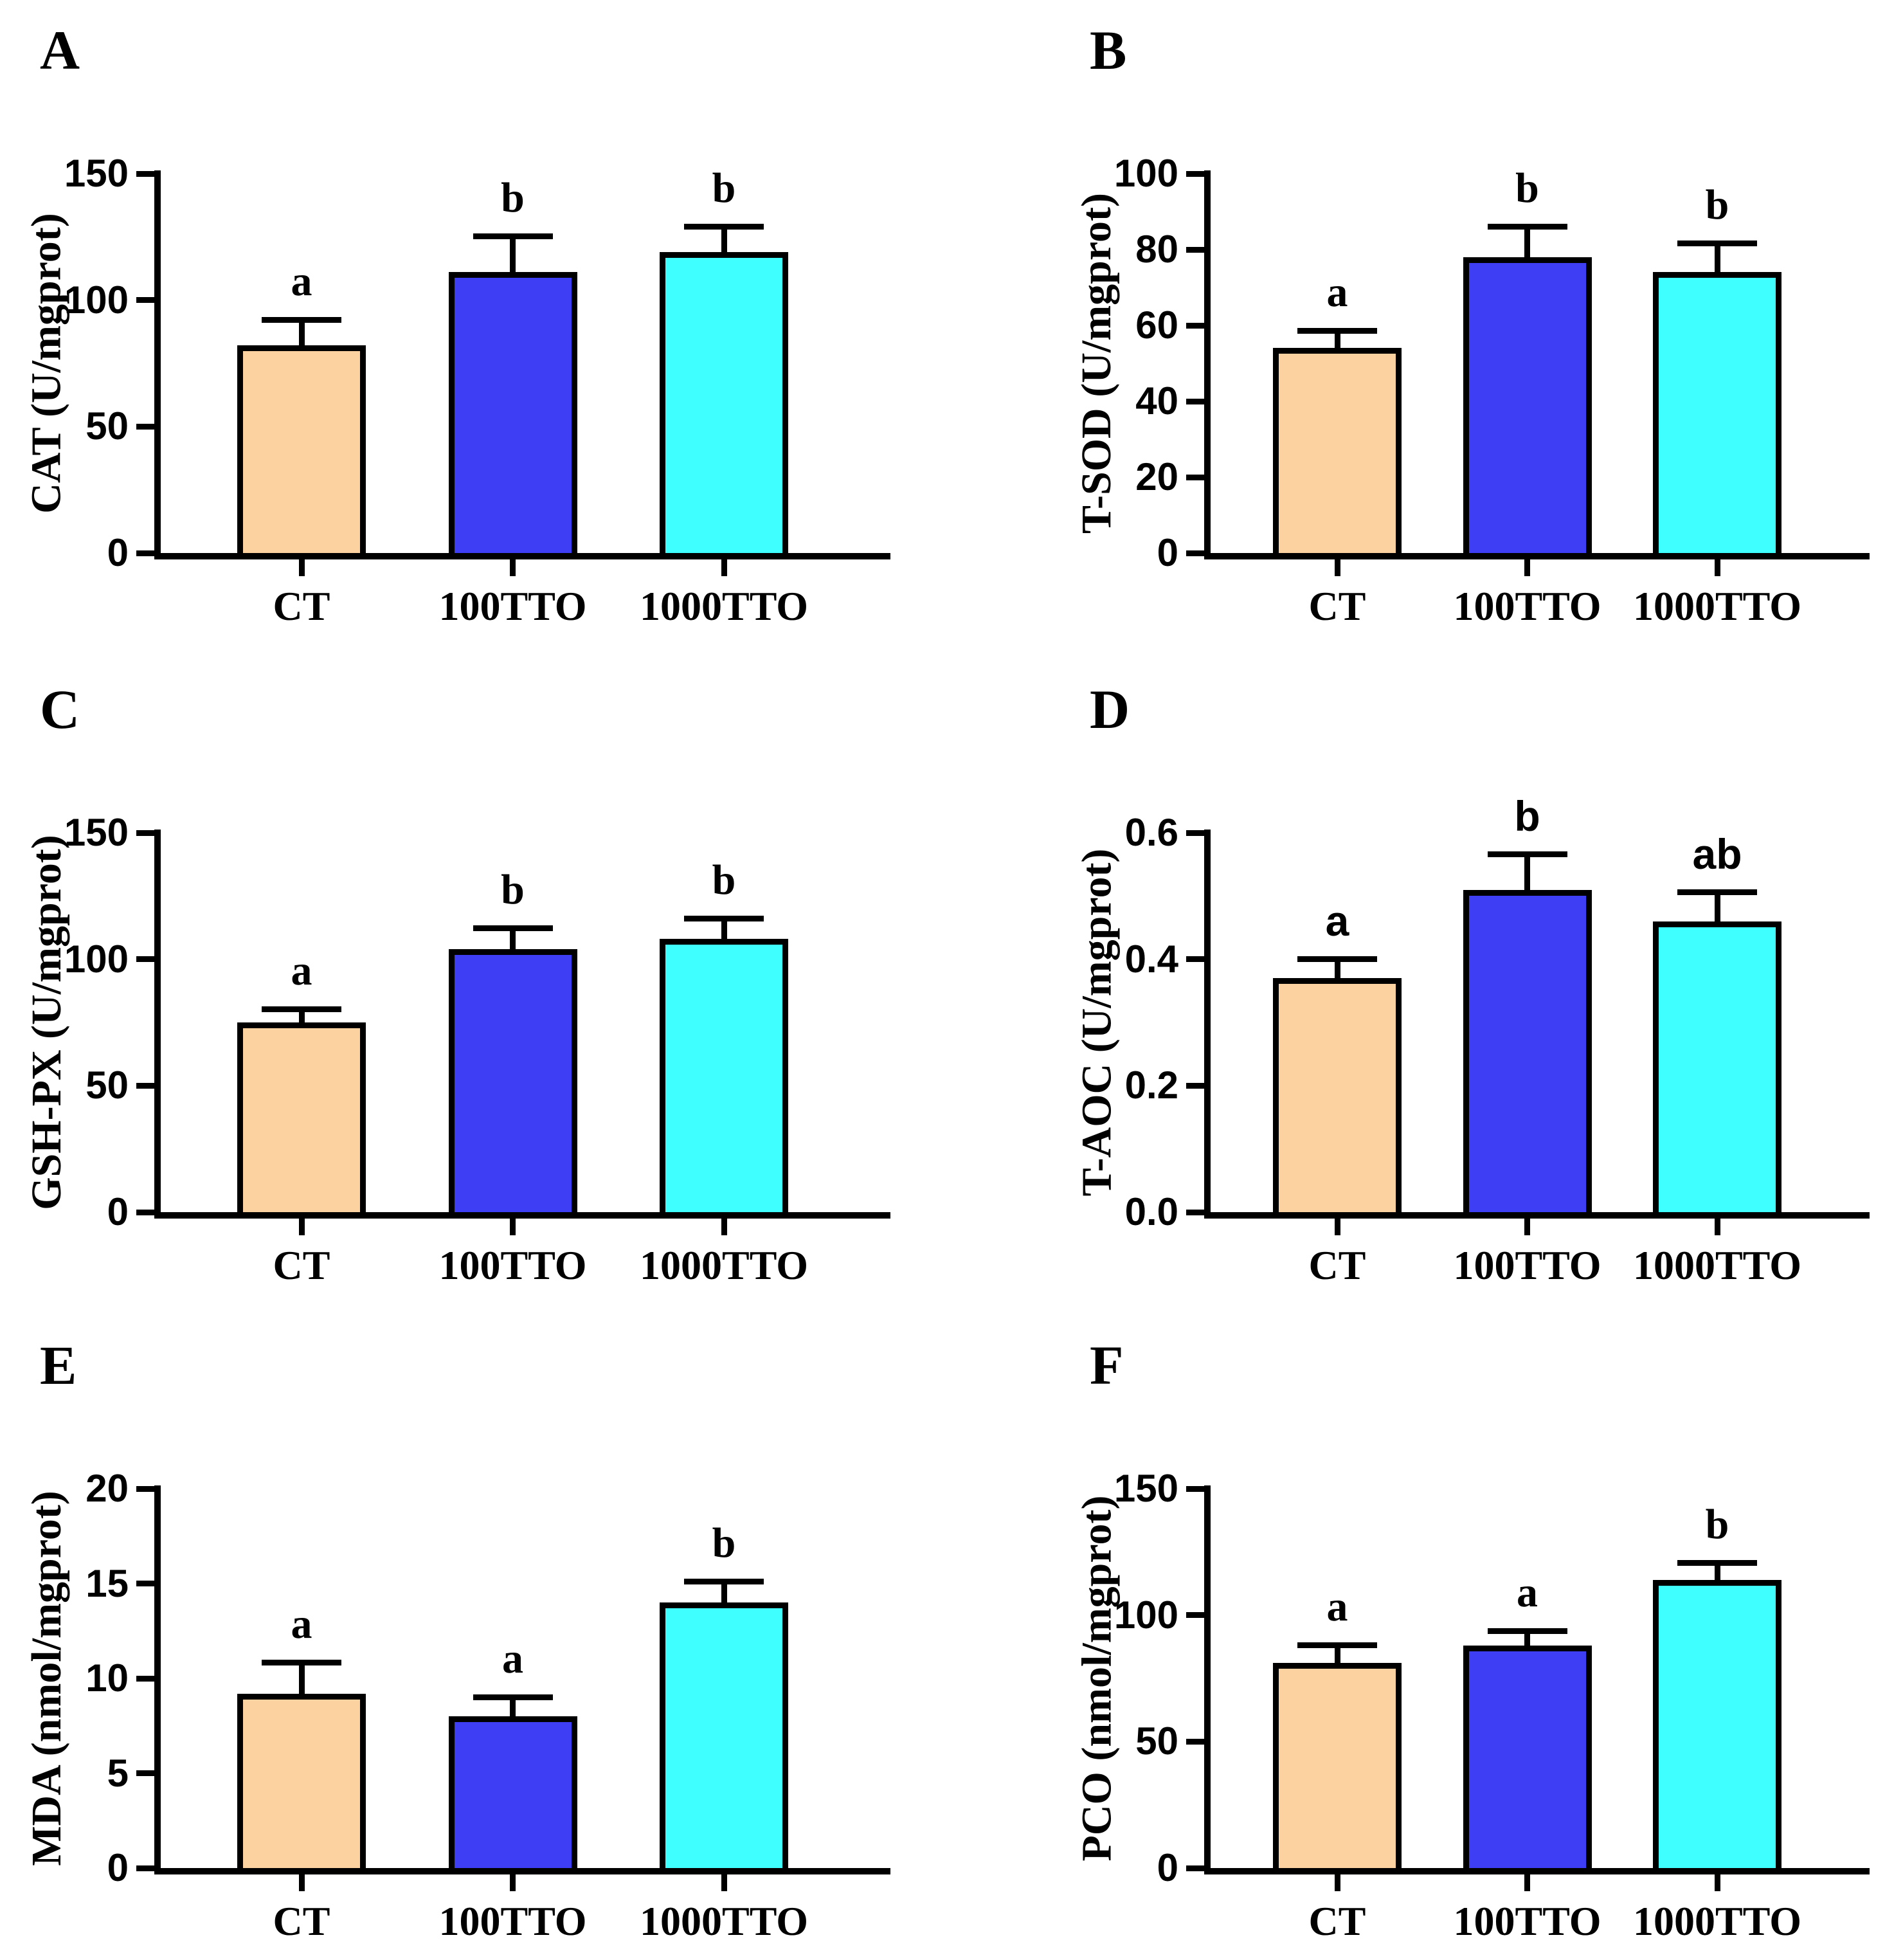  I want to click on y-axis-title-text: T-AOC (U/mgprot), so click(1097, 1023).